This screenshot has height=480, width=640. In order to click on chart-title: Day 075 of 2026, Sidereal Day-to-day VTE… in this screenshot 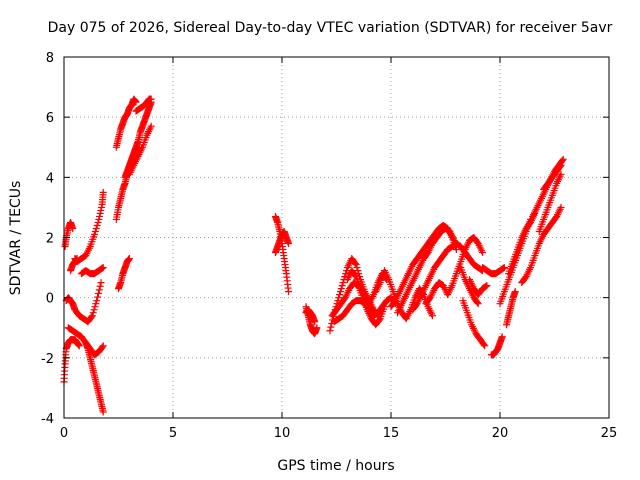, I will do `click(330, 28)`.